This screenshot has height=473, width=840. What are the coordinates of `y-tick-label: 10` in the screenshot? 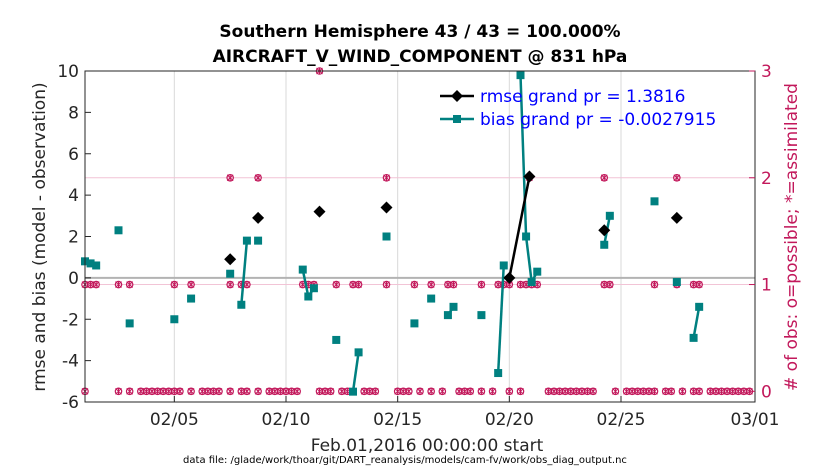 It's located at (68, 72).